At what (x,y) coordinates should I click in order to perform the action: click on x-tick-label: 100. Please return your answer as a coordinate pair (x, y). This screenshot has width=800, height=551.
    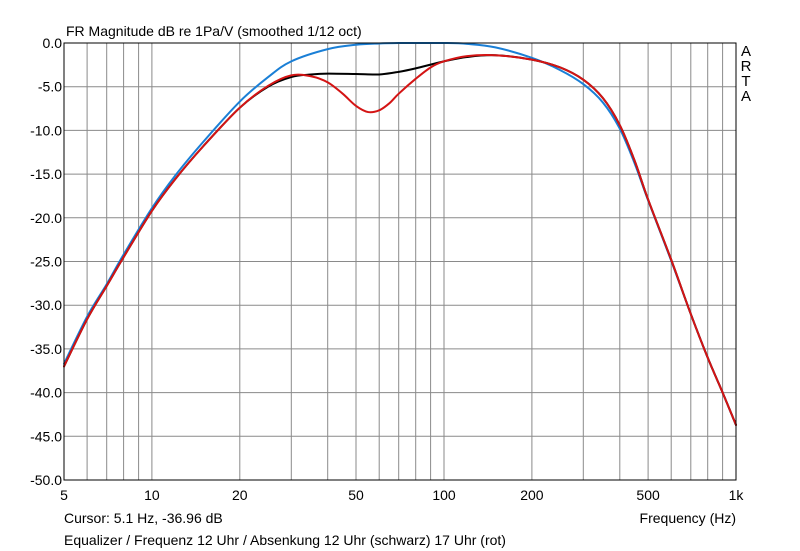
    Looking at the image, I should click on (444, 495).